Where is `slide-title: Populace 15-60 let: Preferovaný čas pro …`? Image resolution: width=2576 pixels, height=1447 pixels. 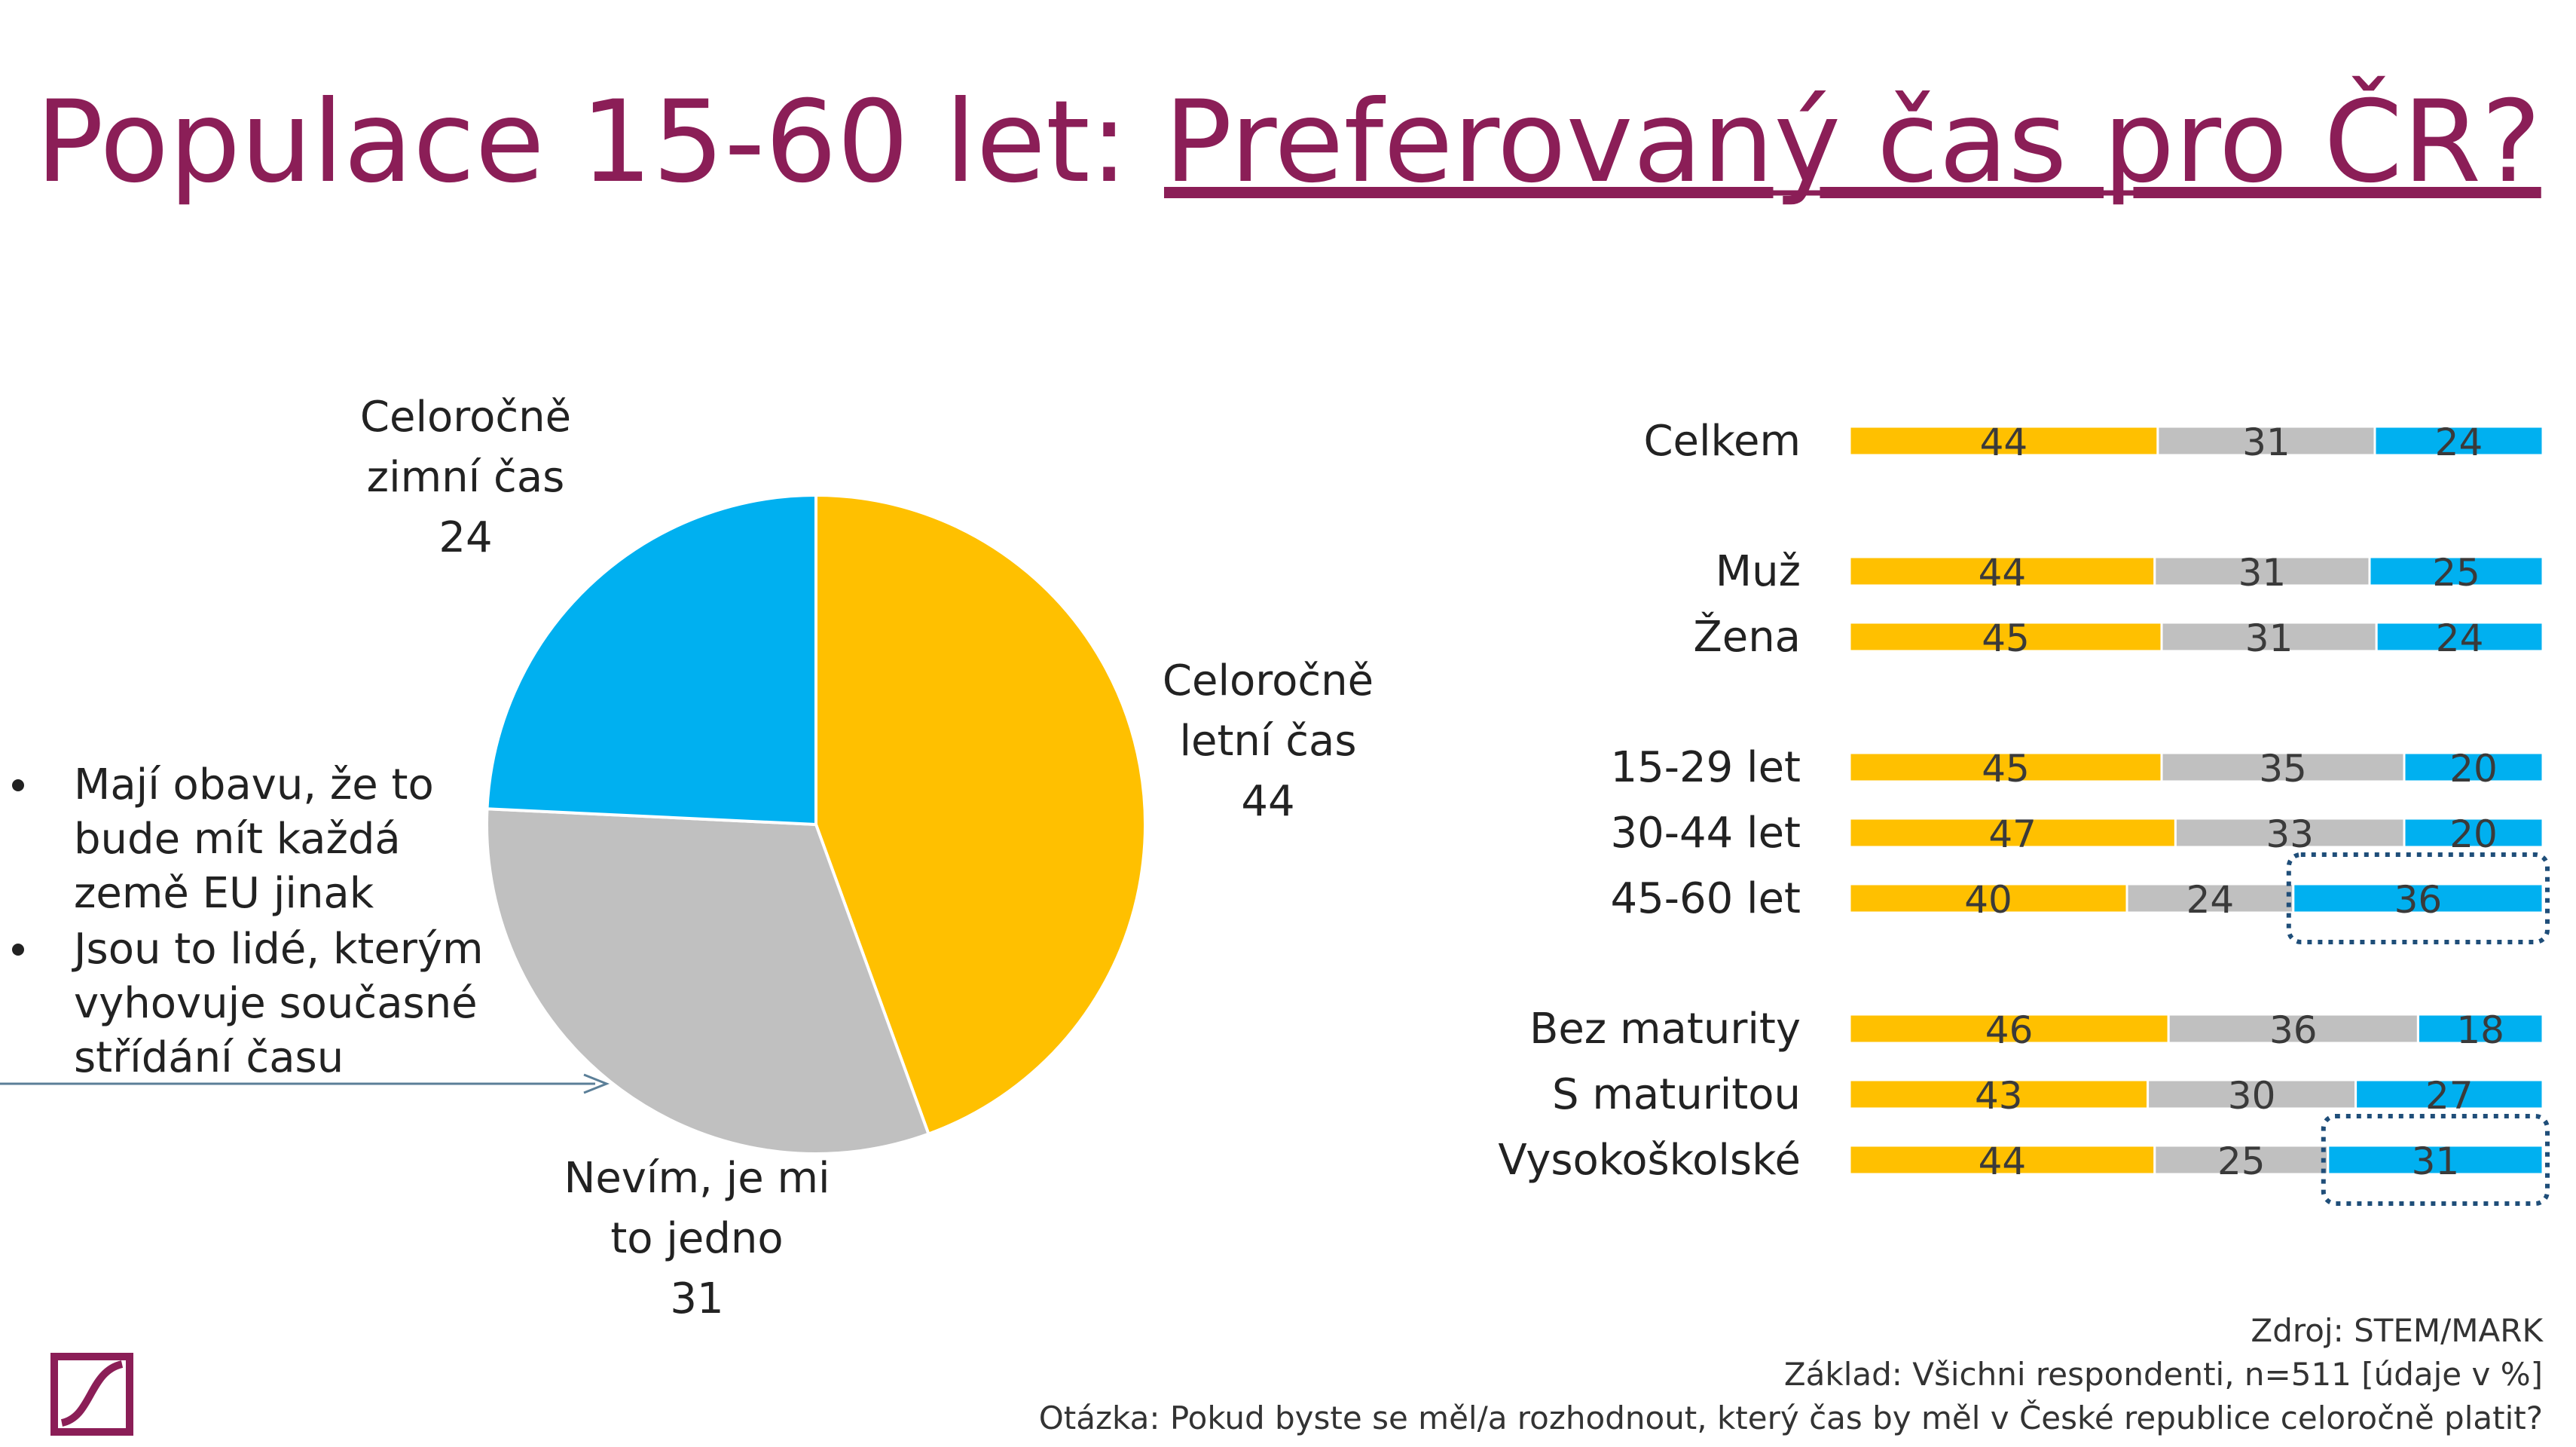
slide-title: Populace 15-60 let: Preferovaný čas pro … is located at coordinates (1288, 141).